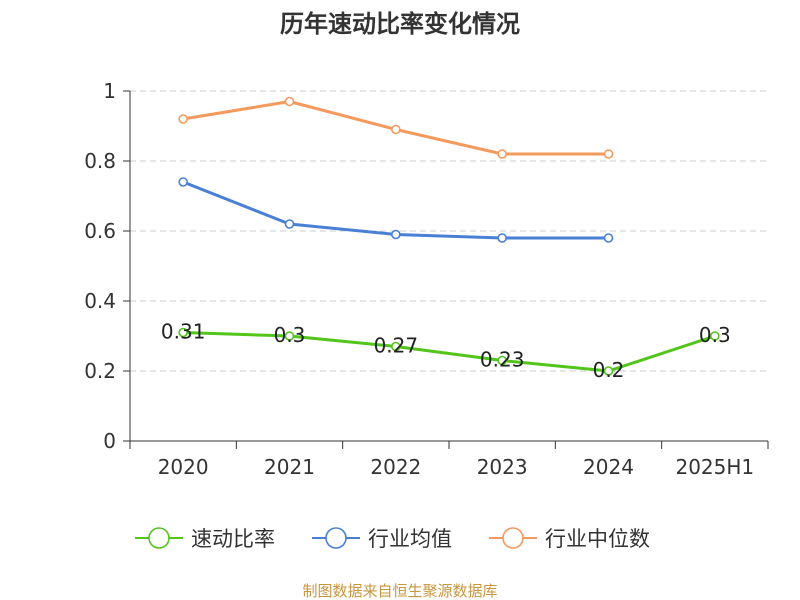 This screenshot has height=600, width=800. What do you see at coordinates (502, 467) in the screenshot?
I see `x-tick-label: 2023` at bounding box center [502, 467].